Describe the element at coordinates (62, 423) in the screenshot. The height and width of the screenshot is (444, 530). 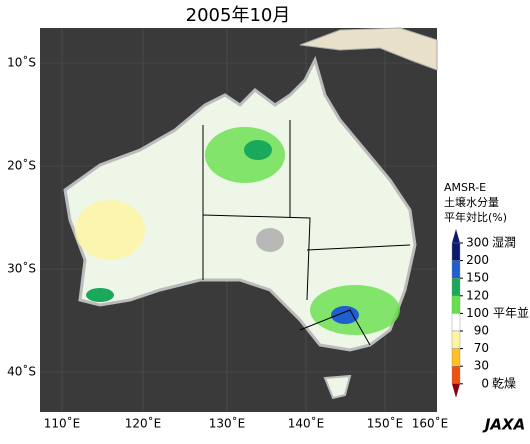
I see `lon-label: 110˚E` at that location.